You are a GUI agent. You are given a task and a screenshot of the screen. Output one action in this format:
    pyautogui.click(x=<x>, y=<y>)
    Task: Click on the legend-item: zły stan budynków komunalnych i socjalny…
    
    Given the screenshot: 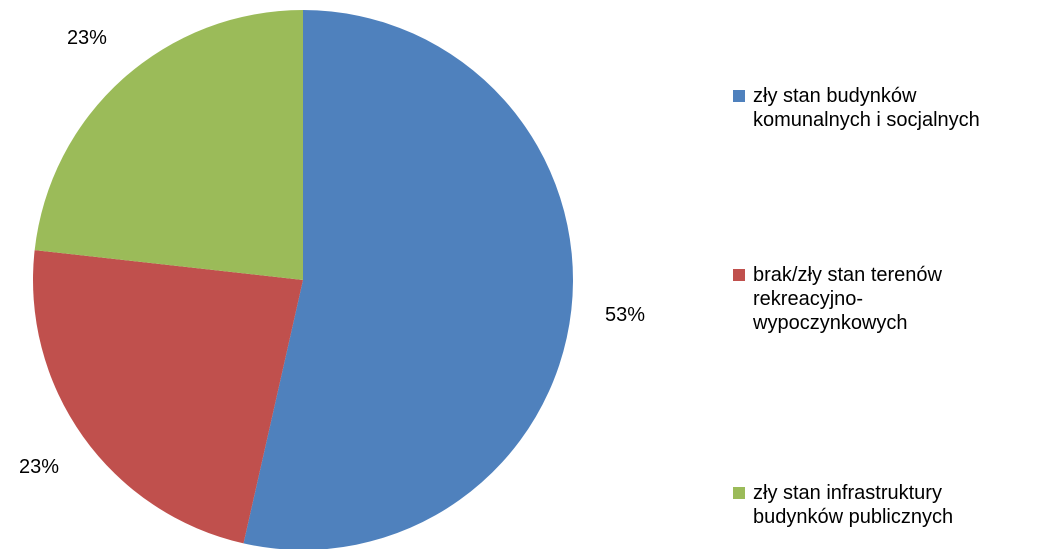 What is the action you would take?
    pyautogui.click(x=856, y=108)
    